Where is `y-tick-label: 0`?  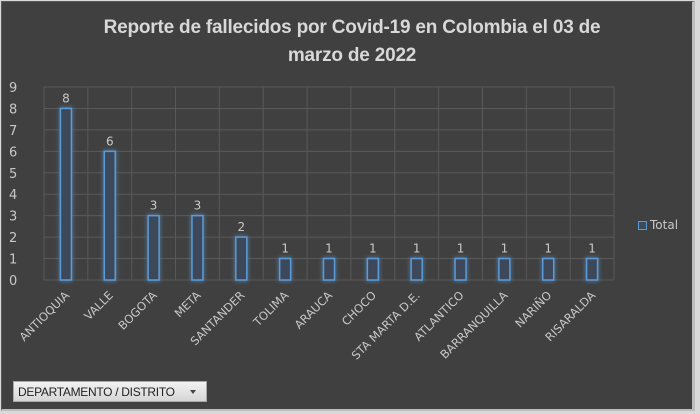 y-tick-label: 0 is located at coordinates (13, 281).